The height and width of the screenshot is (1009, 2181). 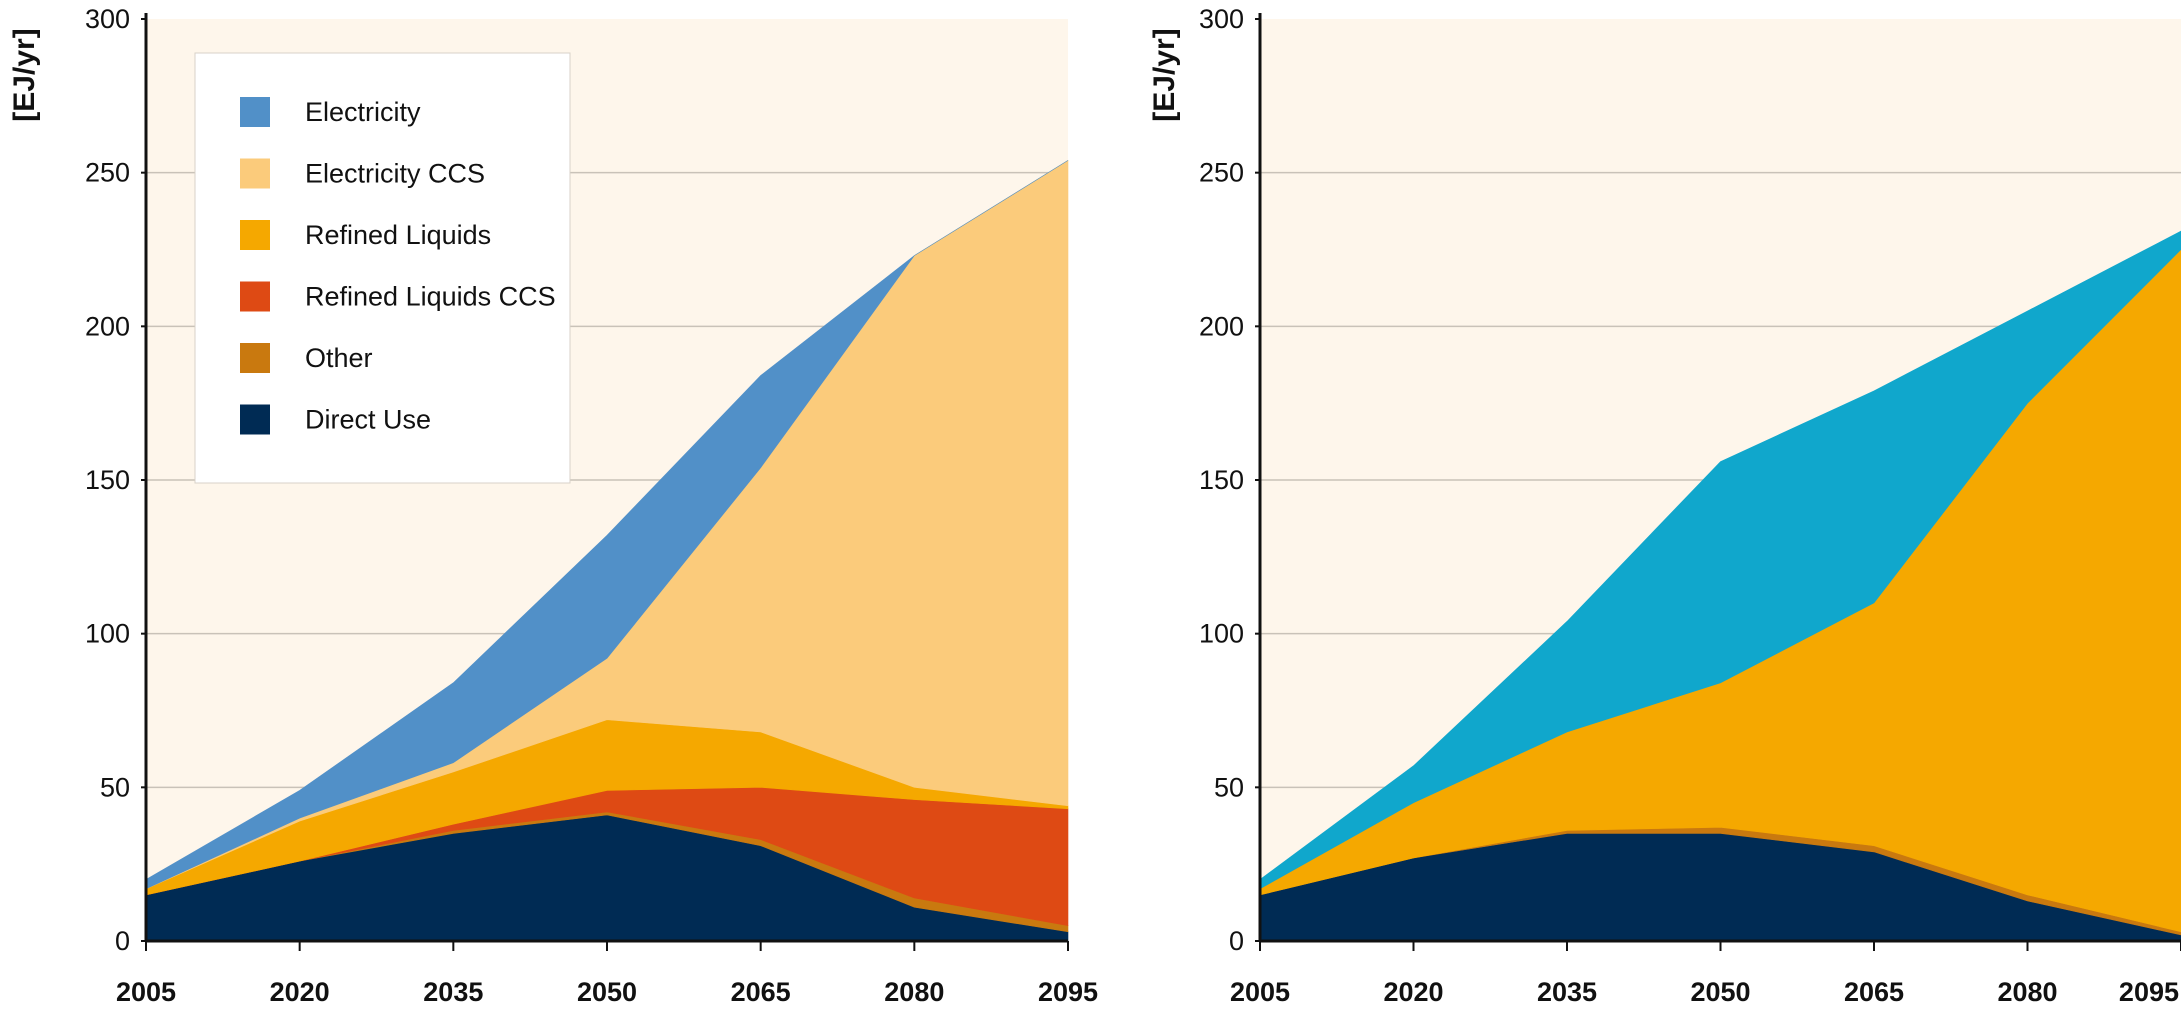 What do you see at coordinates (395, 174) in the screenshot?
I see `legend-label-electricity-ccs: Electricity CCS` at bounding box center [395, 174].